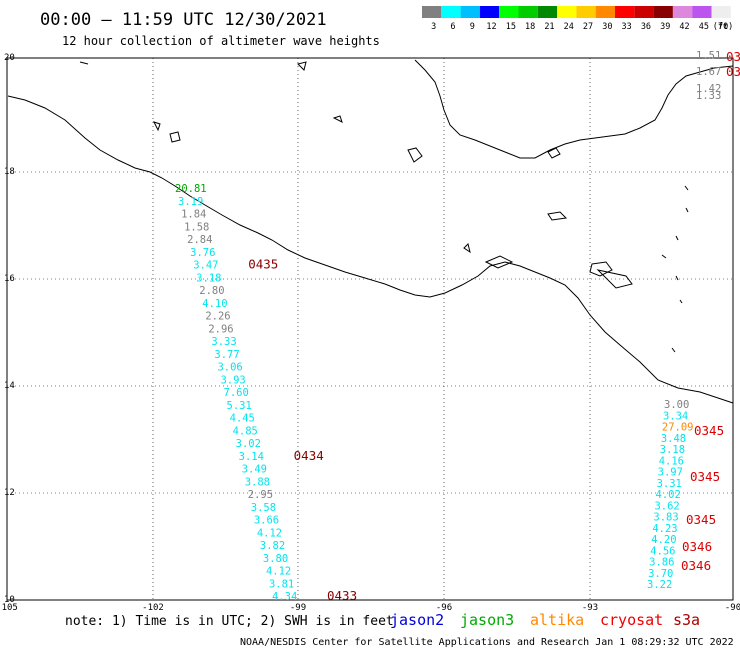 The image size is (740, 650). Describe the element at coordinates (669, 484) in the screenshot. I see `wave-height-label: 3.31` at that location.